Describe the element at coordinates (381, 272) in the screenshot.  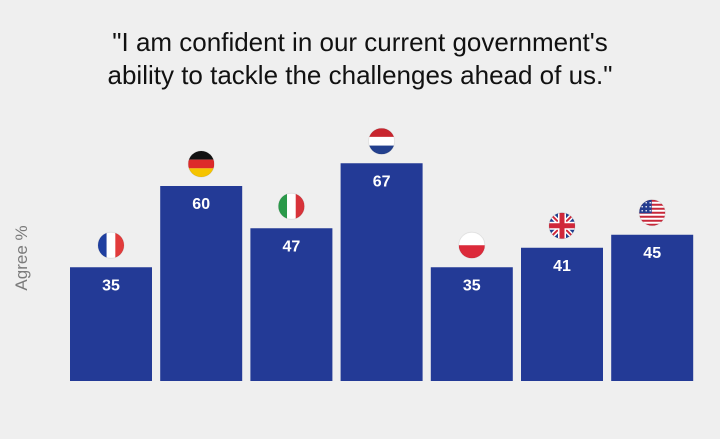
I see `bar-netherlands` at that location.